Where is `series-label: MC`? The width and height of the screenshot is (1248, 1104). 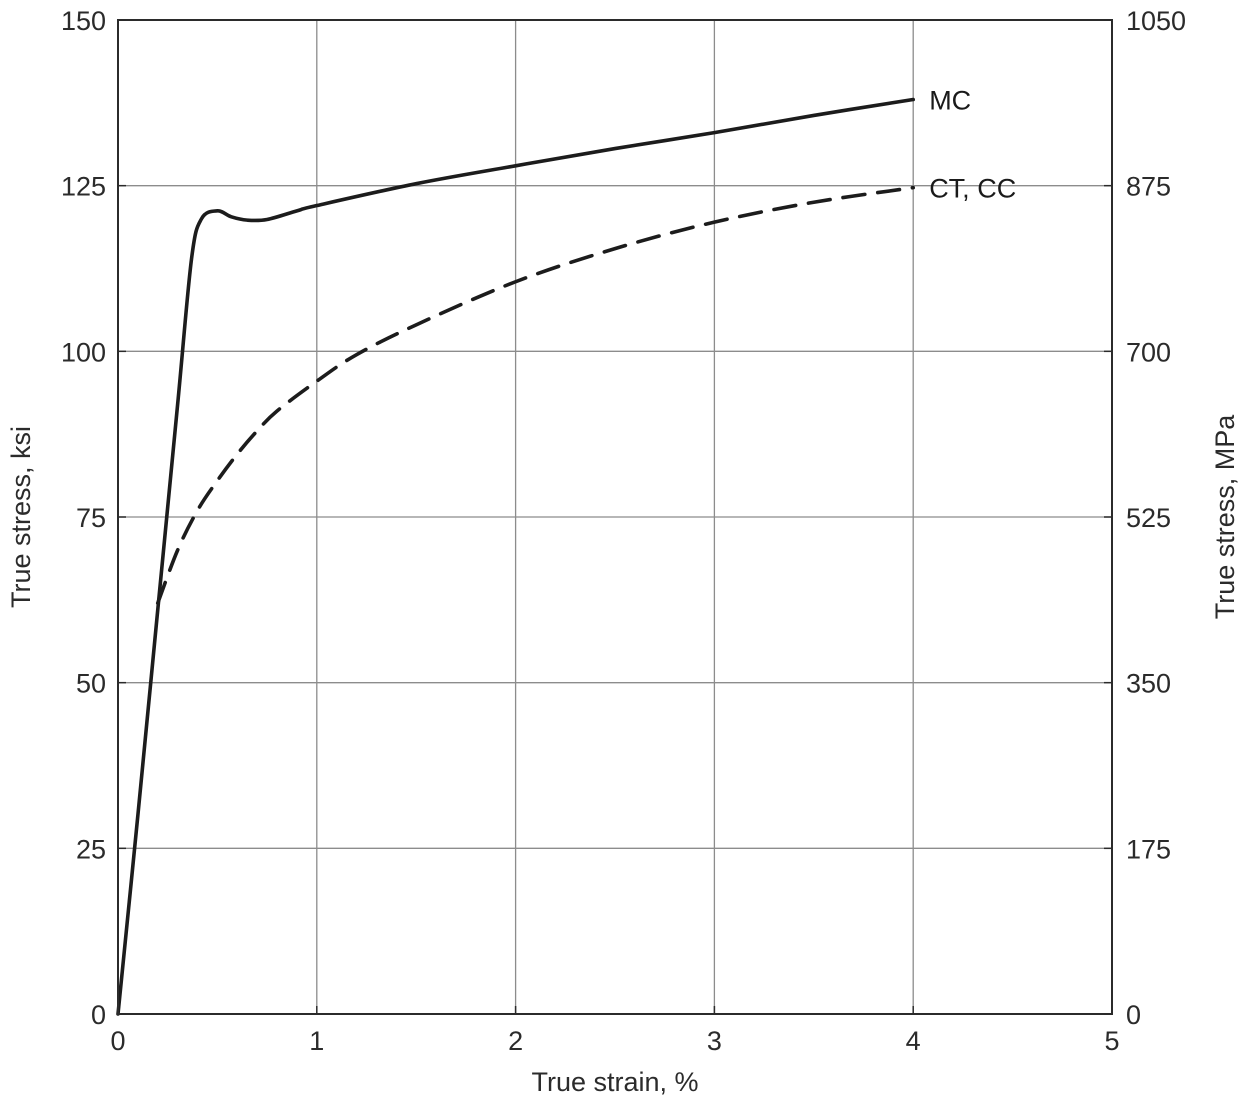 series-label: MC is located at coordinates (950, 101).